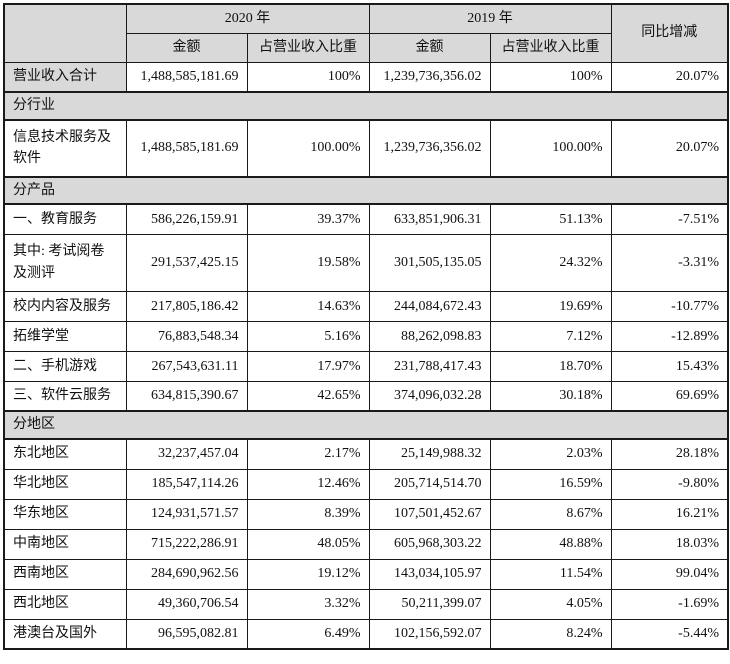 This screenshot has height=664, width=730. I want to click on amount-2020: 715,222,286.91, so click(186, 544).